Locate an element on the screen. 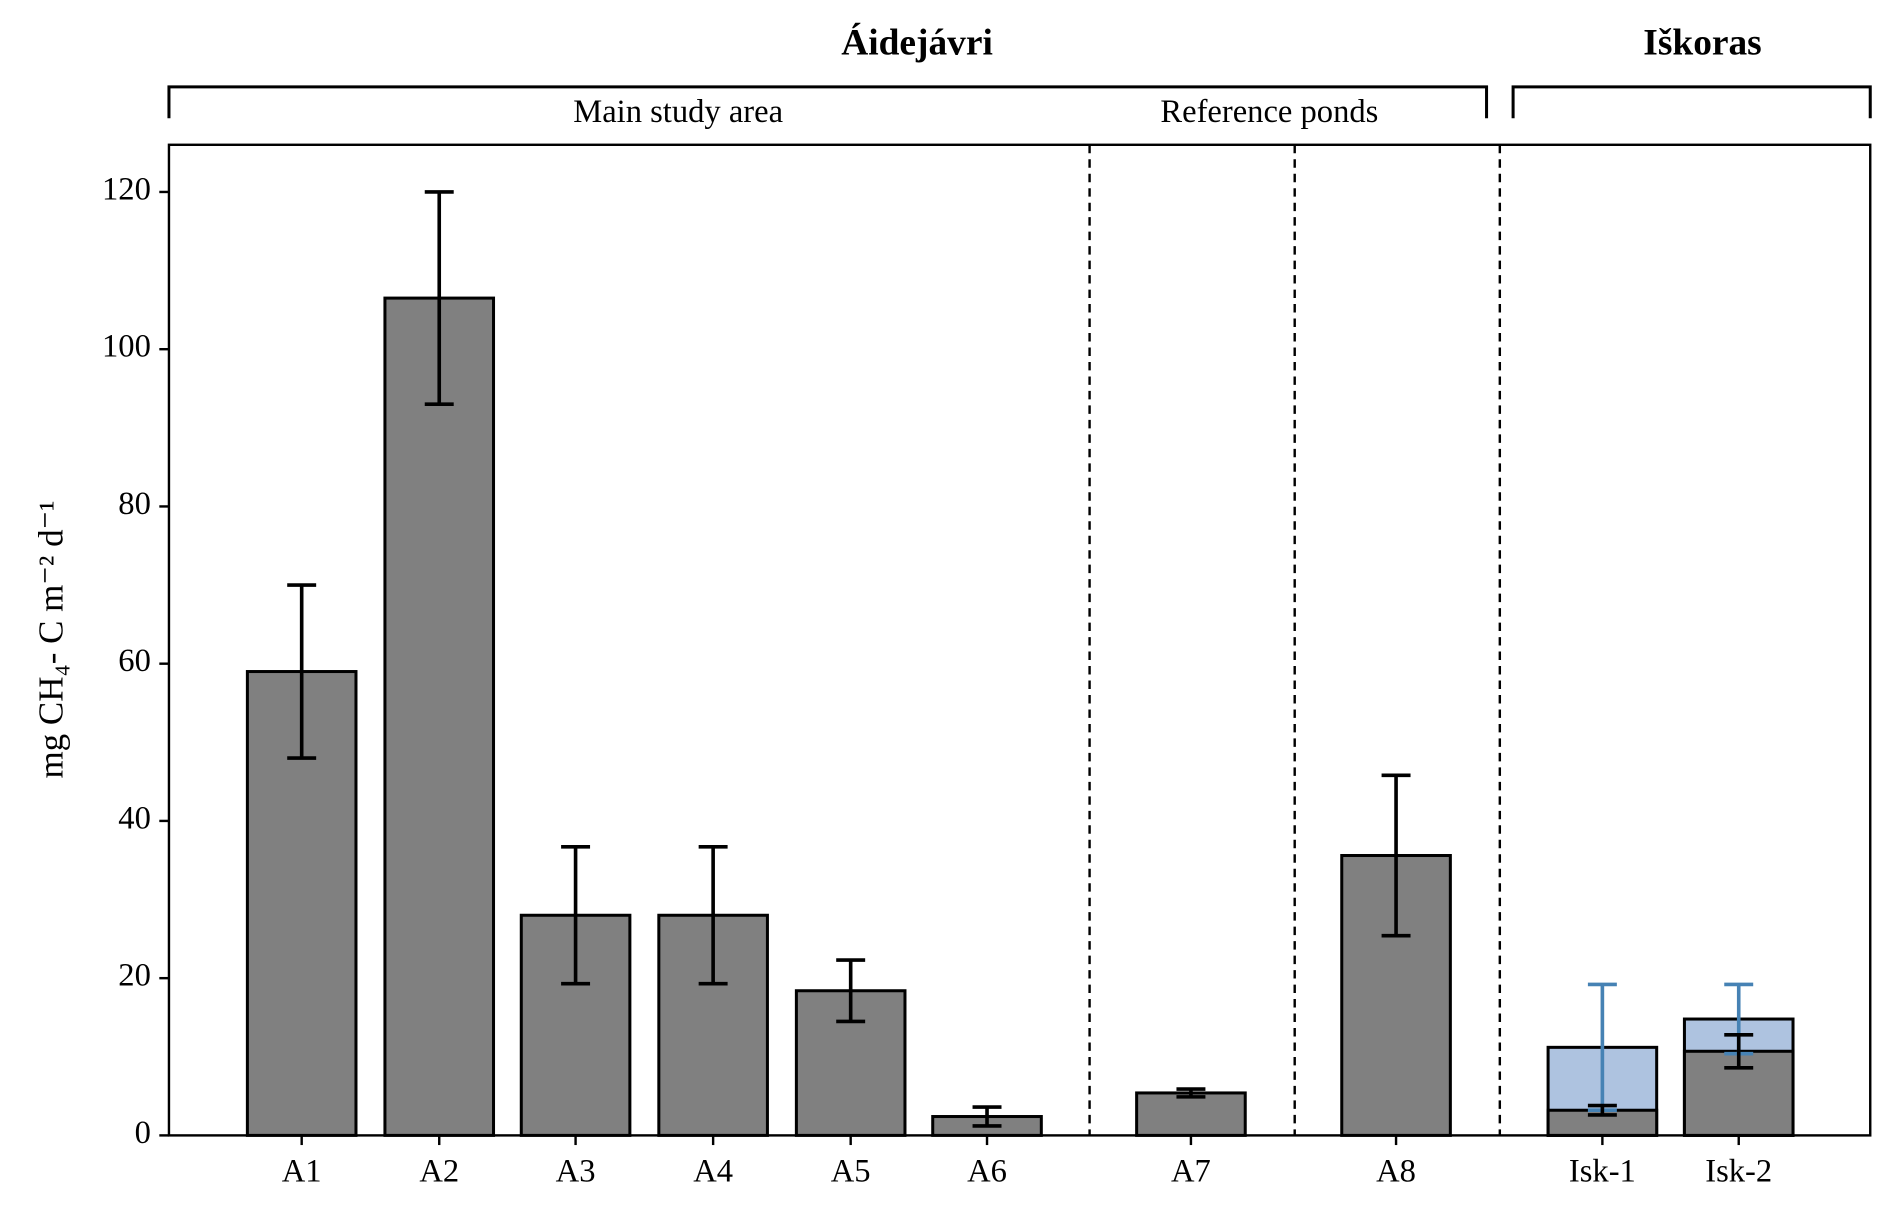 Image resolution: width=1892 pixels, height=1209 pixels. group-label: Áidejávri is located at coordinates (917, 42).